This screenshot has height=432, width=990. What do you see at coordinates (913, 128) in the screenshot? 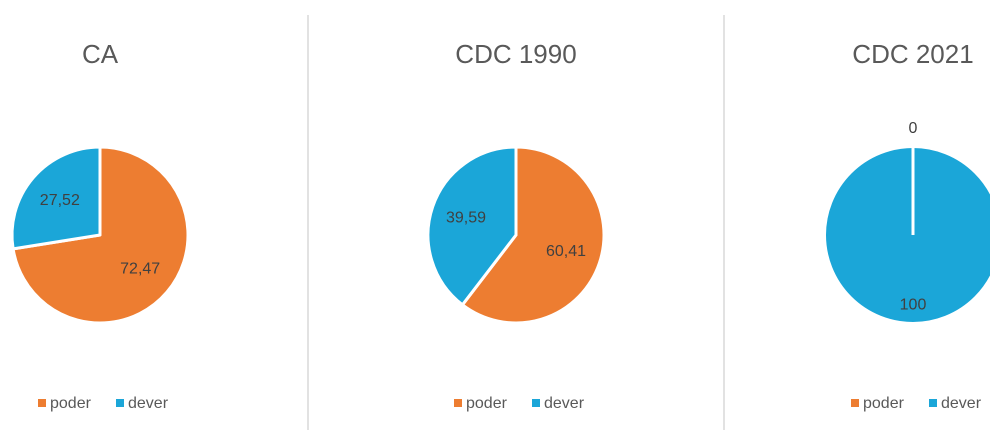
I see `data-label: 0` at bounding box center [913, 128].